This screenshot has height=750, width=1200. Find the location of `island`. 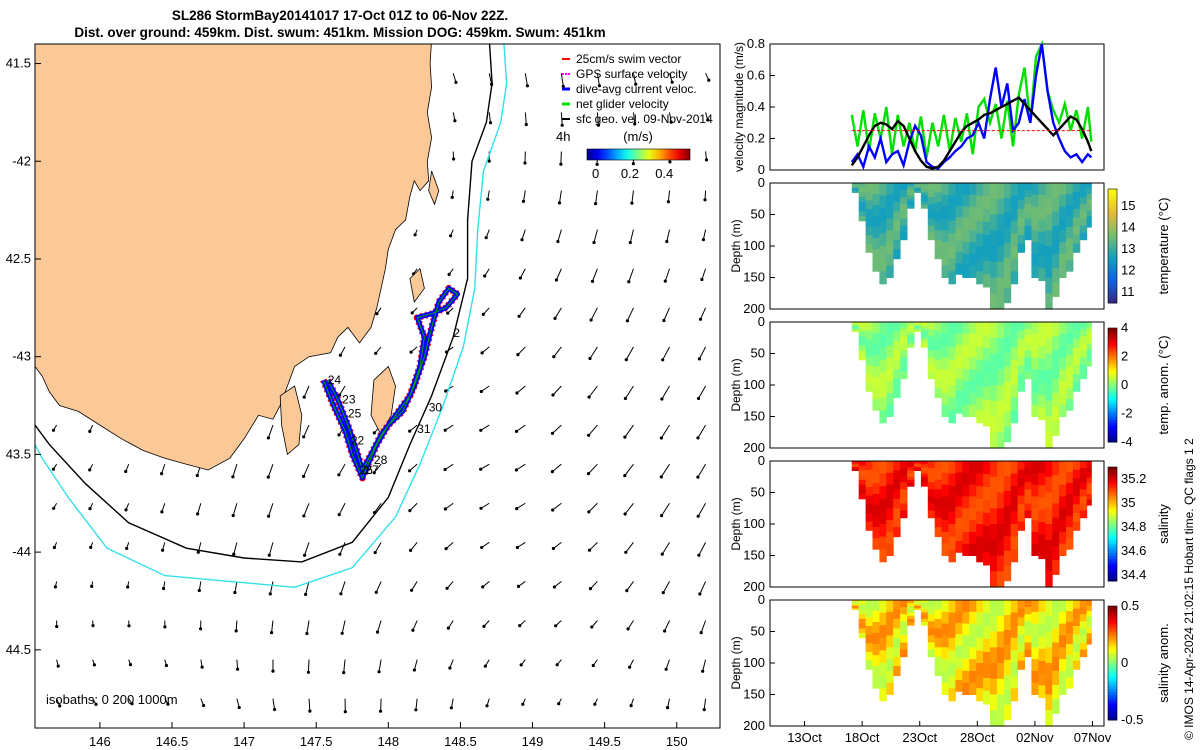

island is located at coordinates (291, 420).